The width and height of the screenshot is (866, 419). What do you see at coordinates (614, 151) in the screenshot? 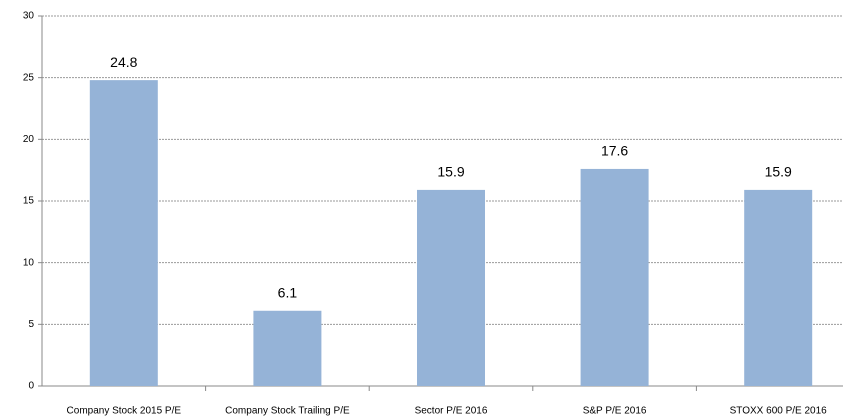
I see `value-label: 17.6` at bounding box center [614, 151].